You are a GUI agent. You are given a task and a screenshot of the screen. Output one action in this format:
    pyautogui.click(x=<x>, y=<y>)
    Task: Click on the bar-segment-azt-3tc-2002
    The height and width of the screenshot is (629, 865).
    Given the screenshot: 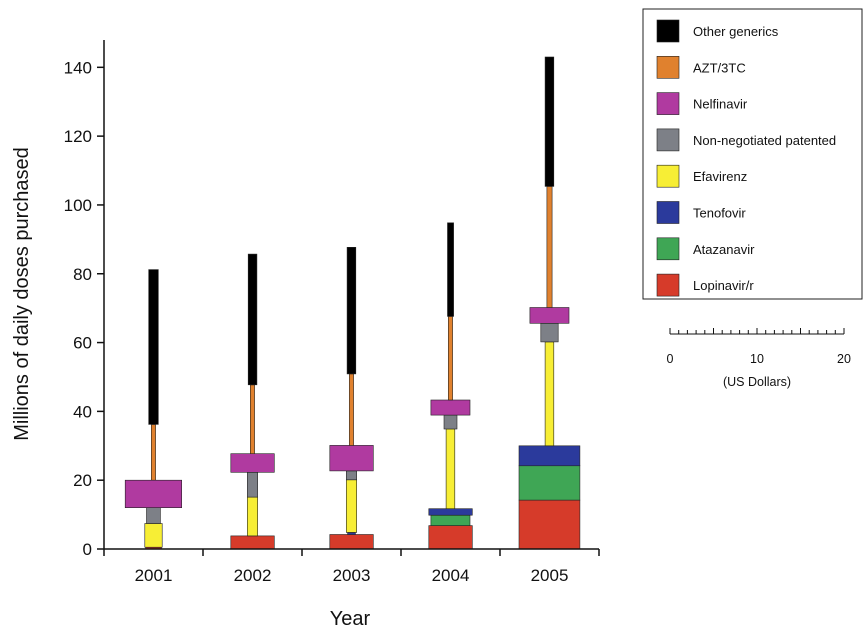 What is the action you would take?
    pyautogui.click(x=252, y=419)
    